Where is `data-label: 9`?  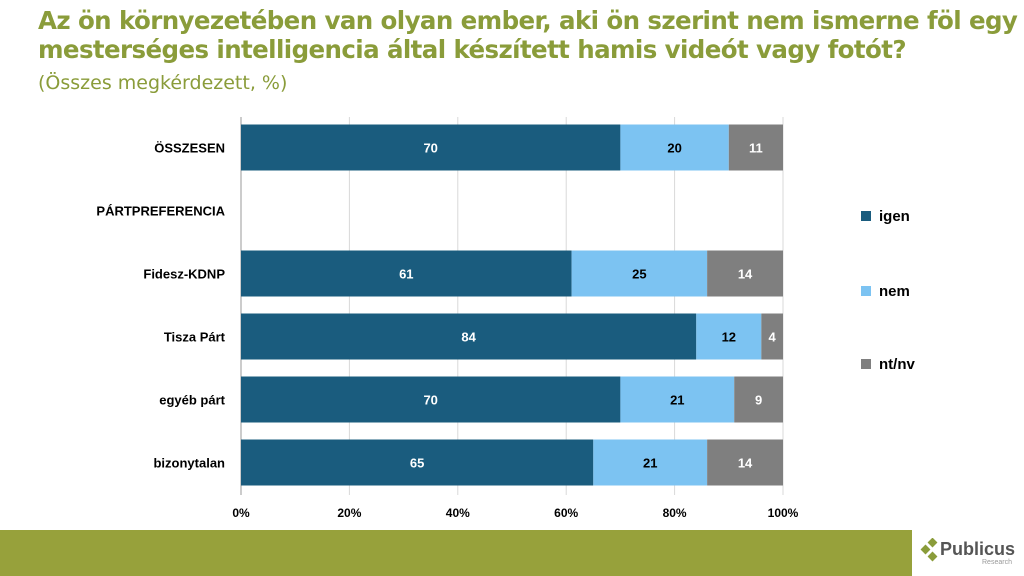
data-label: 9 is located at coordinates (758, 400).